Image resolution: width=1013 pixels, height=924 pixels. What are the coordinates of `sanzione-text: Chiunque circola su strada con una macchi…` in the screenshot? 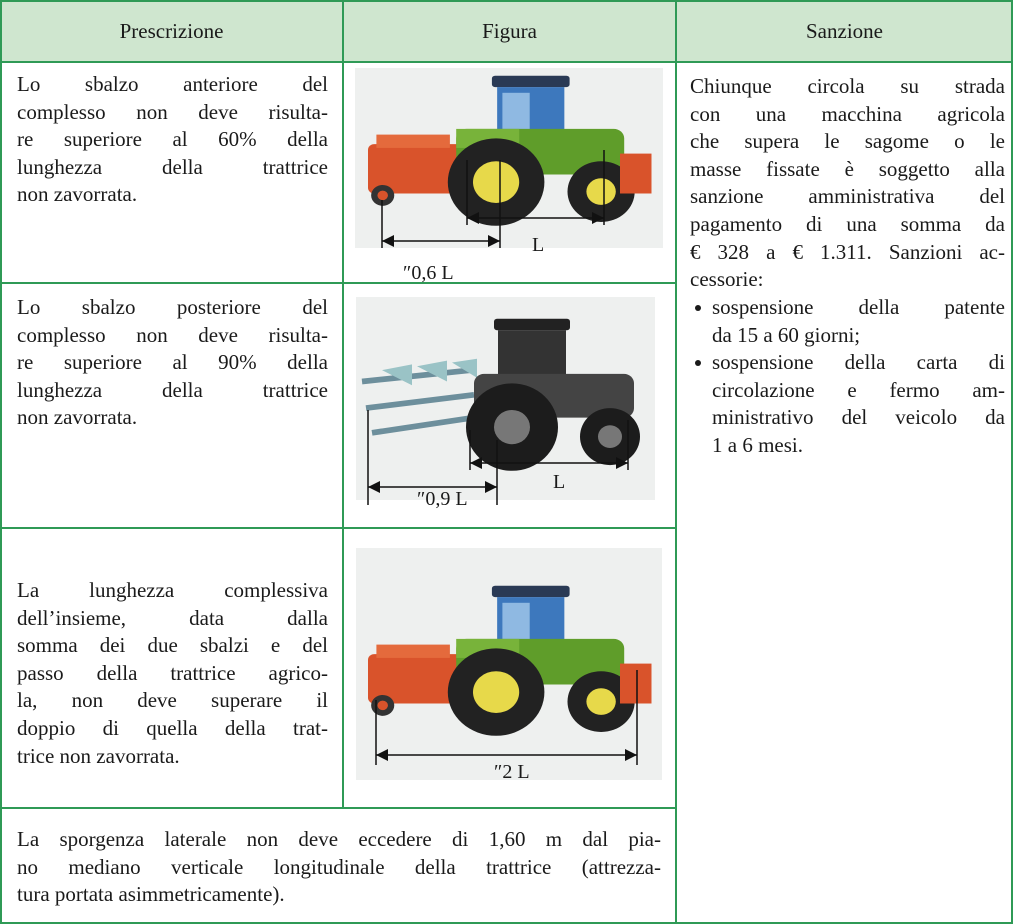 It's located at (847, 183).